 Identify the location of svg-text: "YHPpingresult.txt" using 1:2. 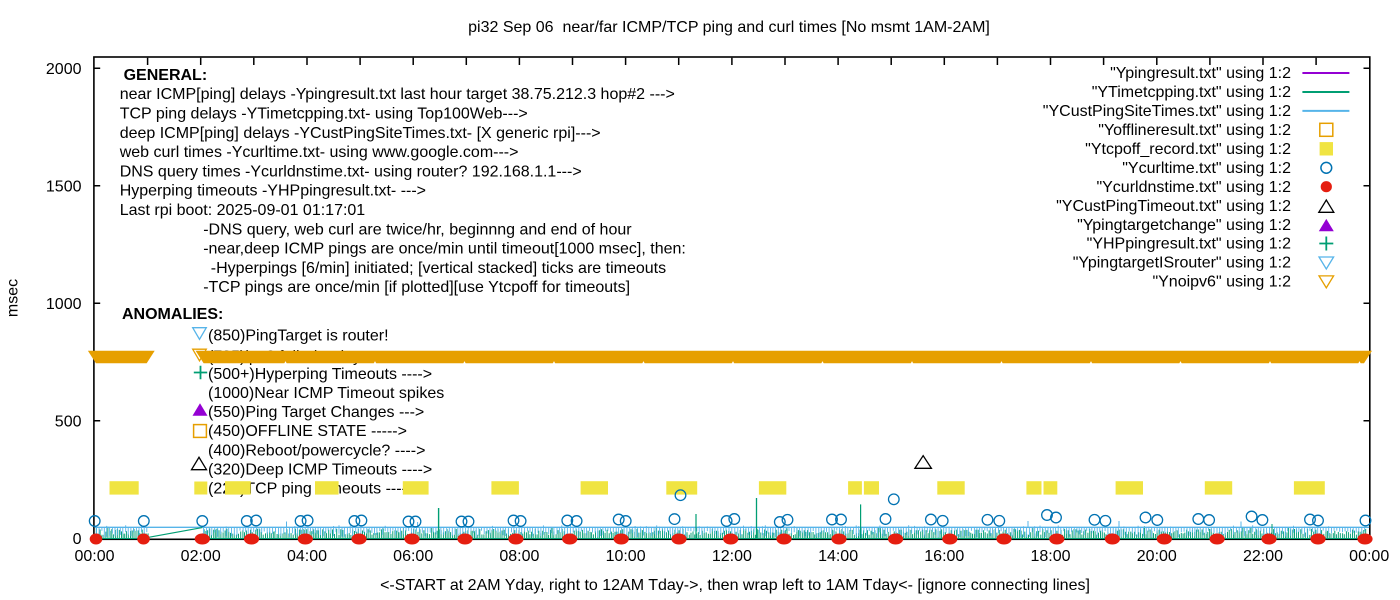
(1189, 244).